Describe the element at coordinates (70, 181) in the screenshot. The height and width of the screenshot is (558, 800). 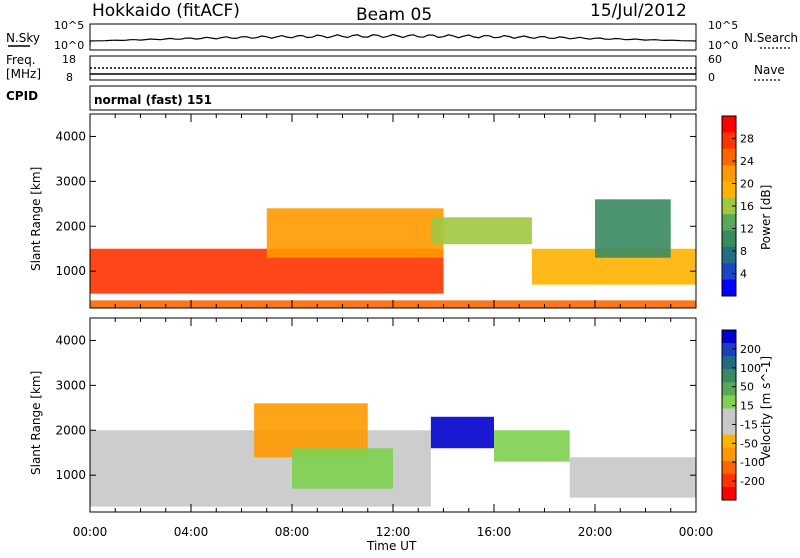
I see `power-ytick-label: 3000` at that location.